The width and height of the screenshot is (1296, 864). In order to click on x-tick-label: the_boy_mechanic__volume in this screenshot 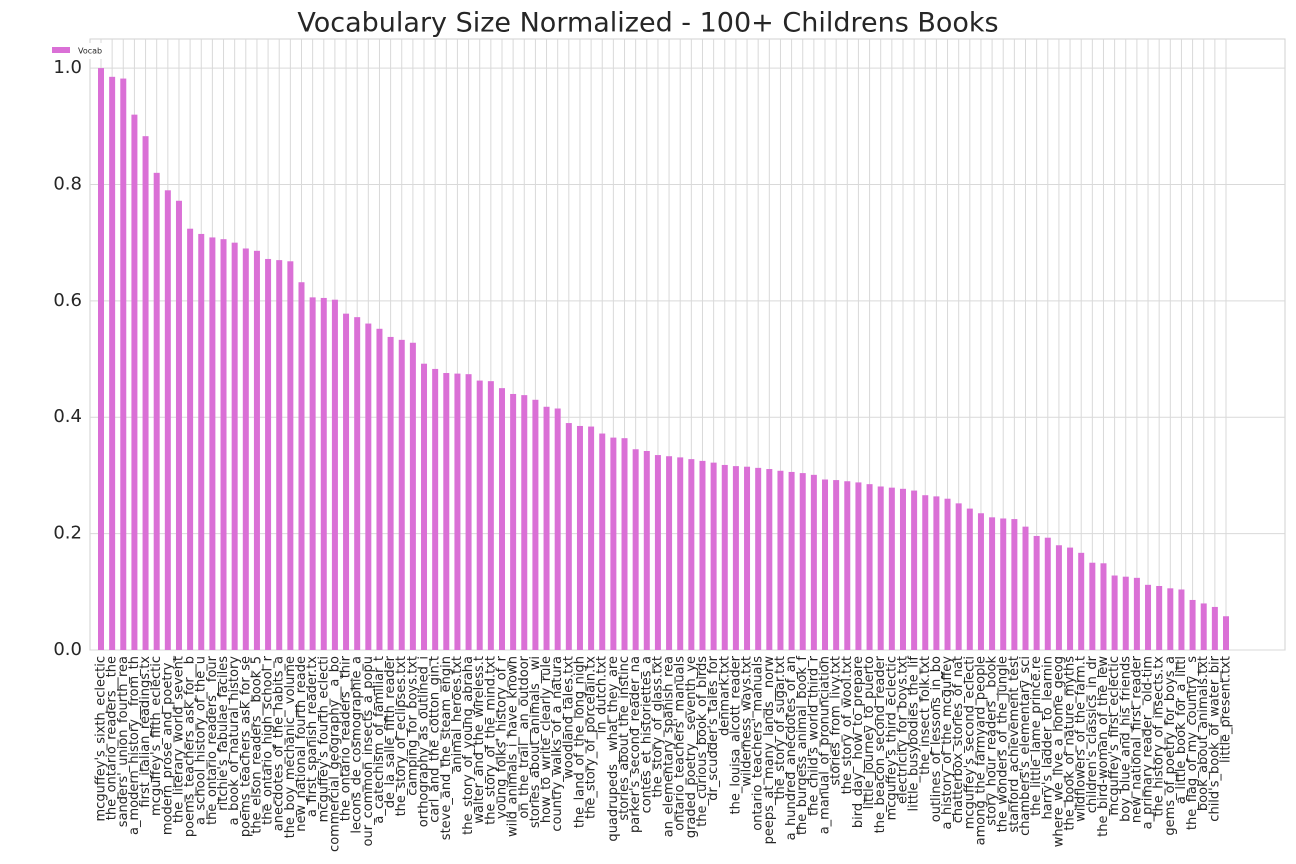, I will do `click(290, 747)`.